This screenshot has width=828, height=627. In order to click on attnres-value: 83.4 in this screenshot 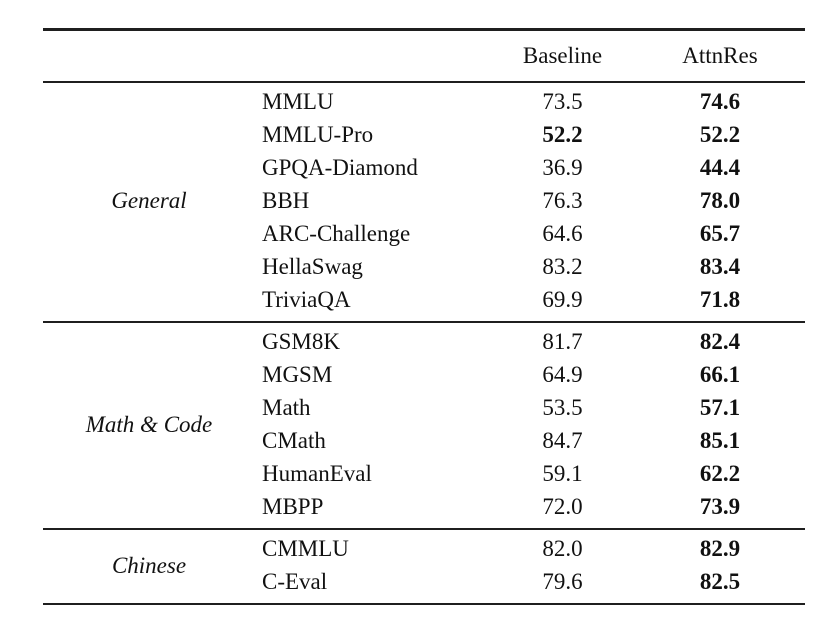, I will do `click(720, 266)`.